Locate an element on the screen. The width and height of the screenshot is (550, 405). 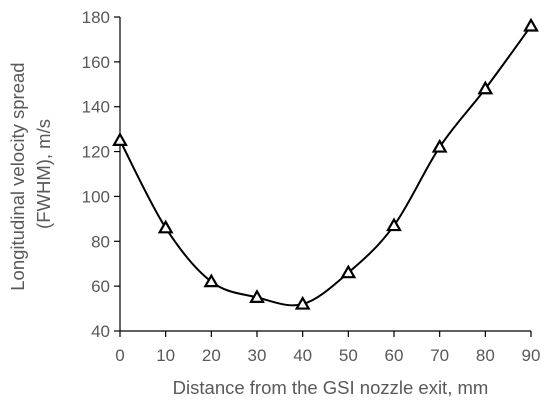
y-axis-title: Longitudinal velocity spread (FWHM), m/s is located at coordinates (30, 173).